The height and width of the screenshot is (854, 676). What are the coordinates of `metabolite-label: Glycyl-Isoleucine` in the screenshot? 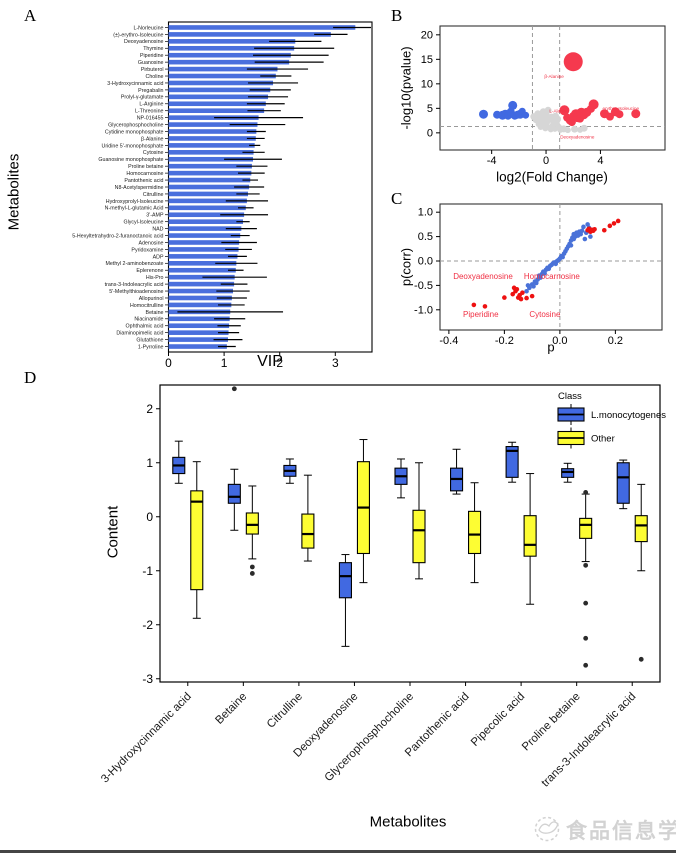 It's located at (143, 223).